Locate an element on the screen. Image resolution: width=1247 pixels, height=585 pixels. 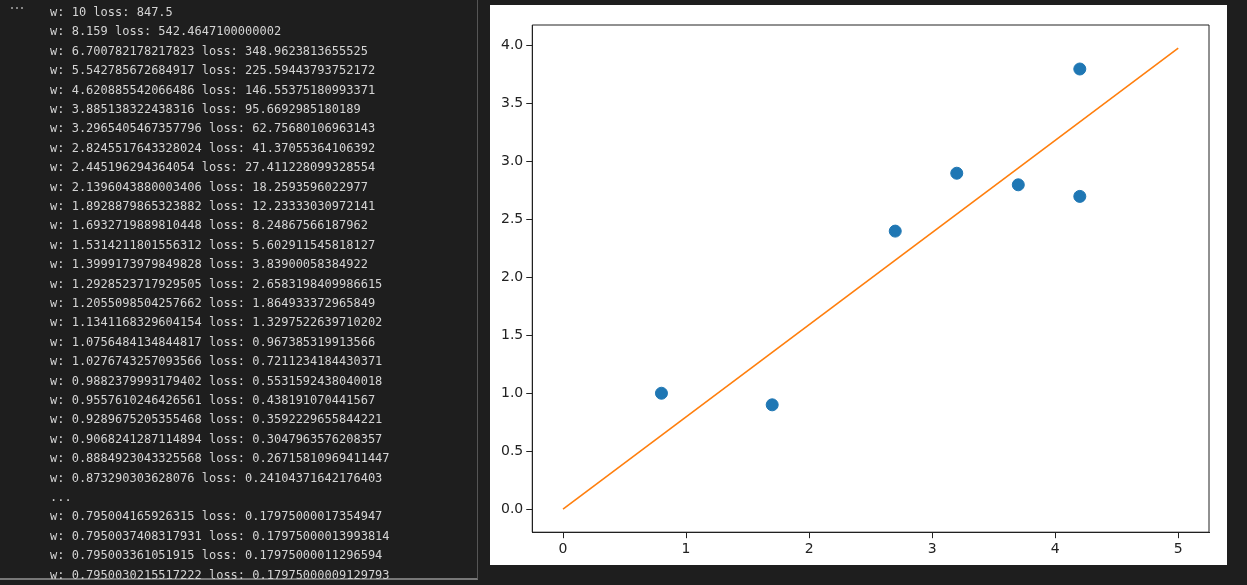
y-tick-label: 1.5 is located at coordinates (512, 333).